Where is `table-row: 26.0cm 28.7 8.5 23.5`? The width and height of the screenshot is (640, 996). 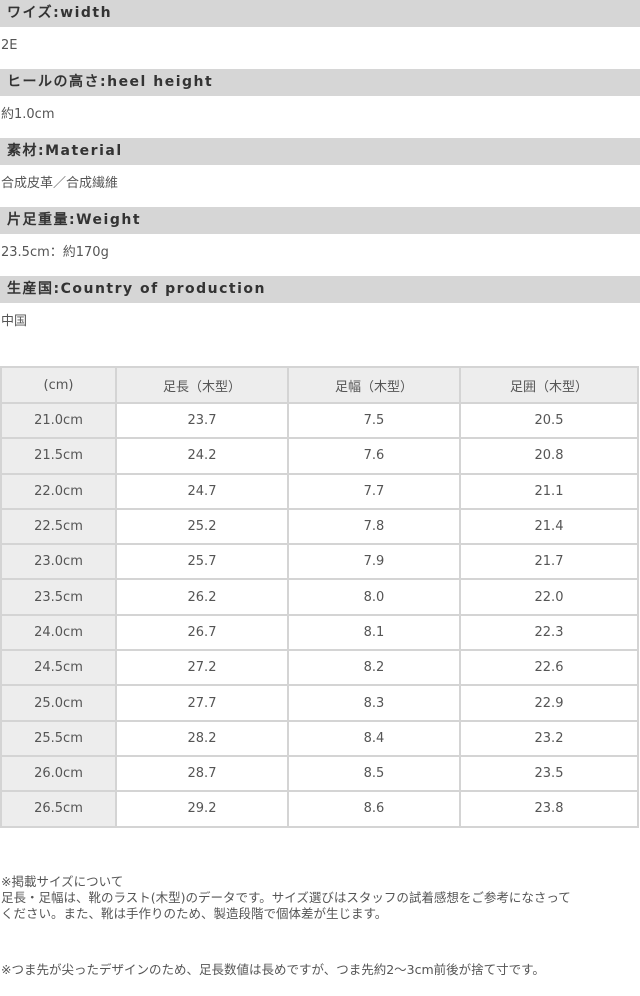 table-row: 26.0cm 28.7 8.5 23.5 is located at coordinates (319, 773).